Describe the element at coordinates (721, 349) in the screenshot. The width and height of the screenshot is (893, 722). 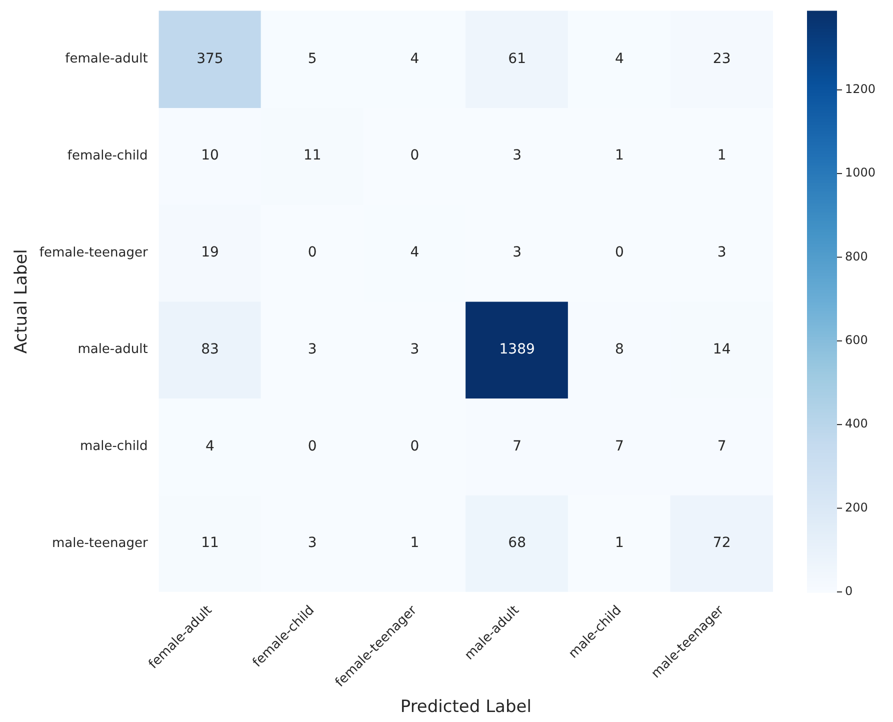
I see `data-label: 14` at that location.